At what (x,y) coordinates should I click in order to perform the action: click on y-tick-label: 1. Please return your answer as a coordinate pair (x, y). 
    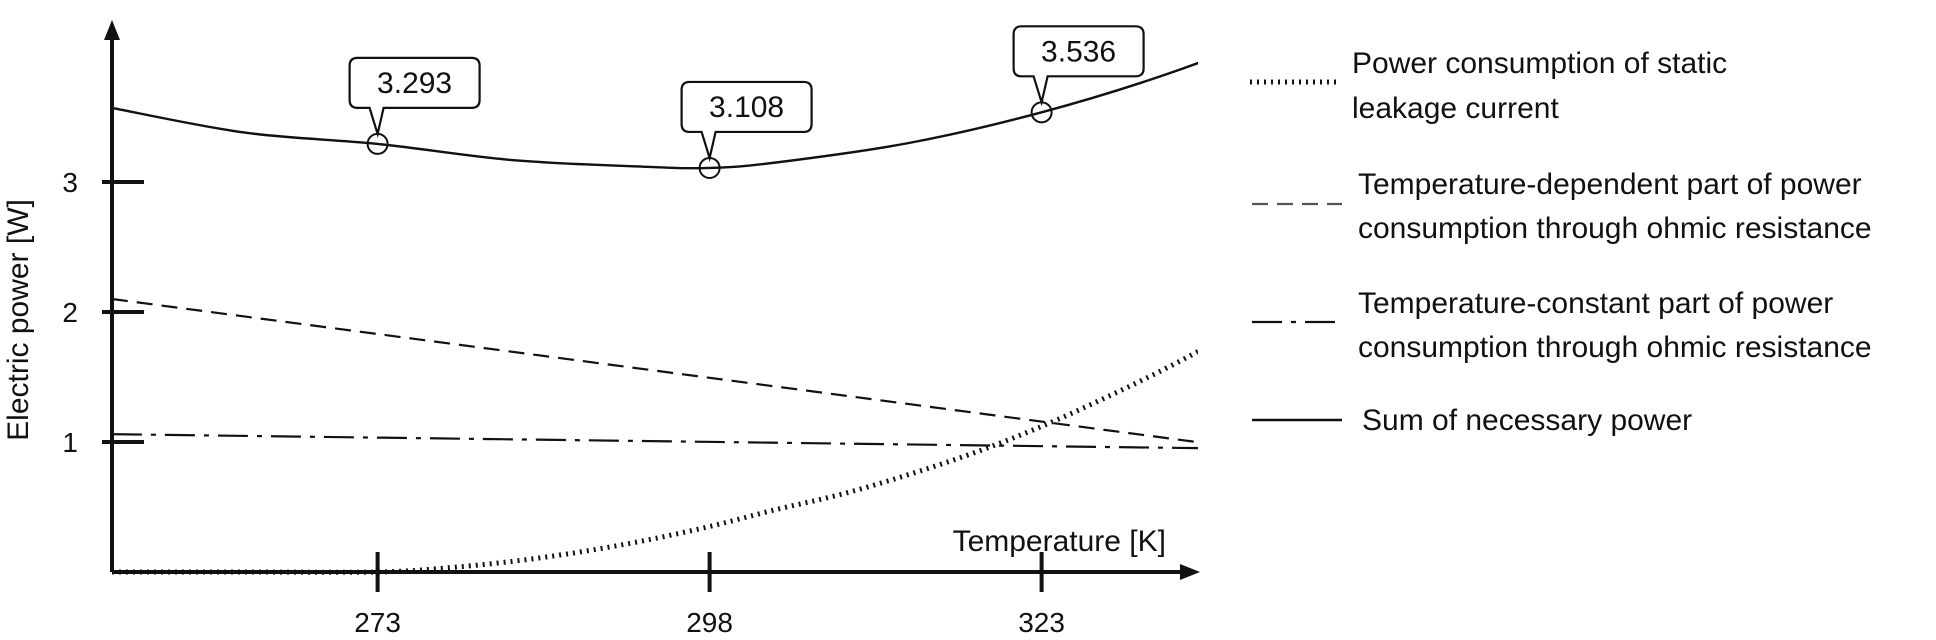
    Looking at the image, I should click on (70, 442).